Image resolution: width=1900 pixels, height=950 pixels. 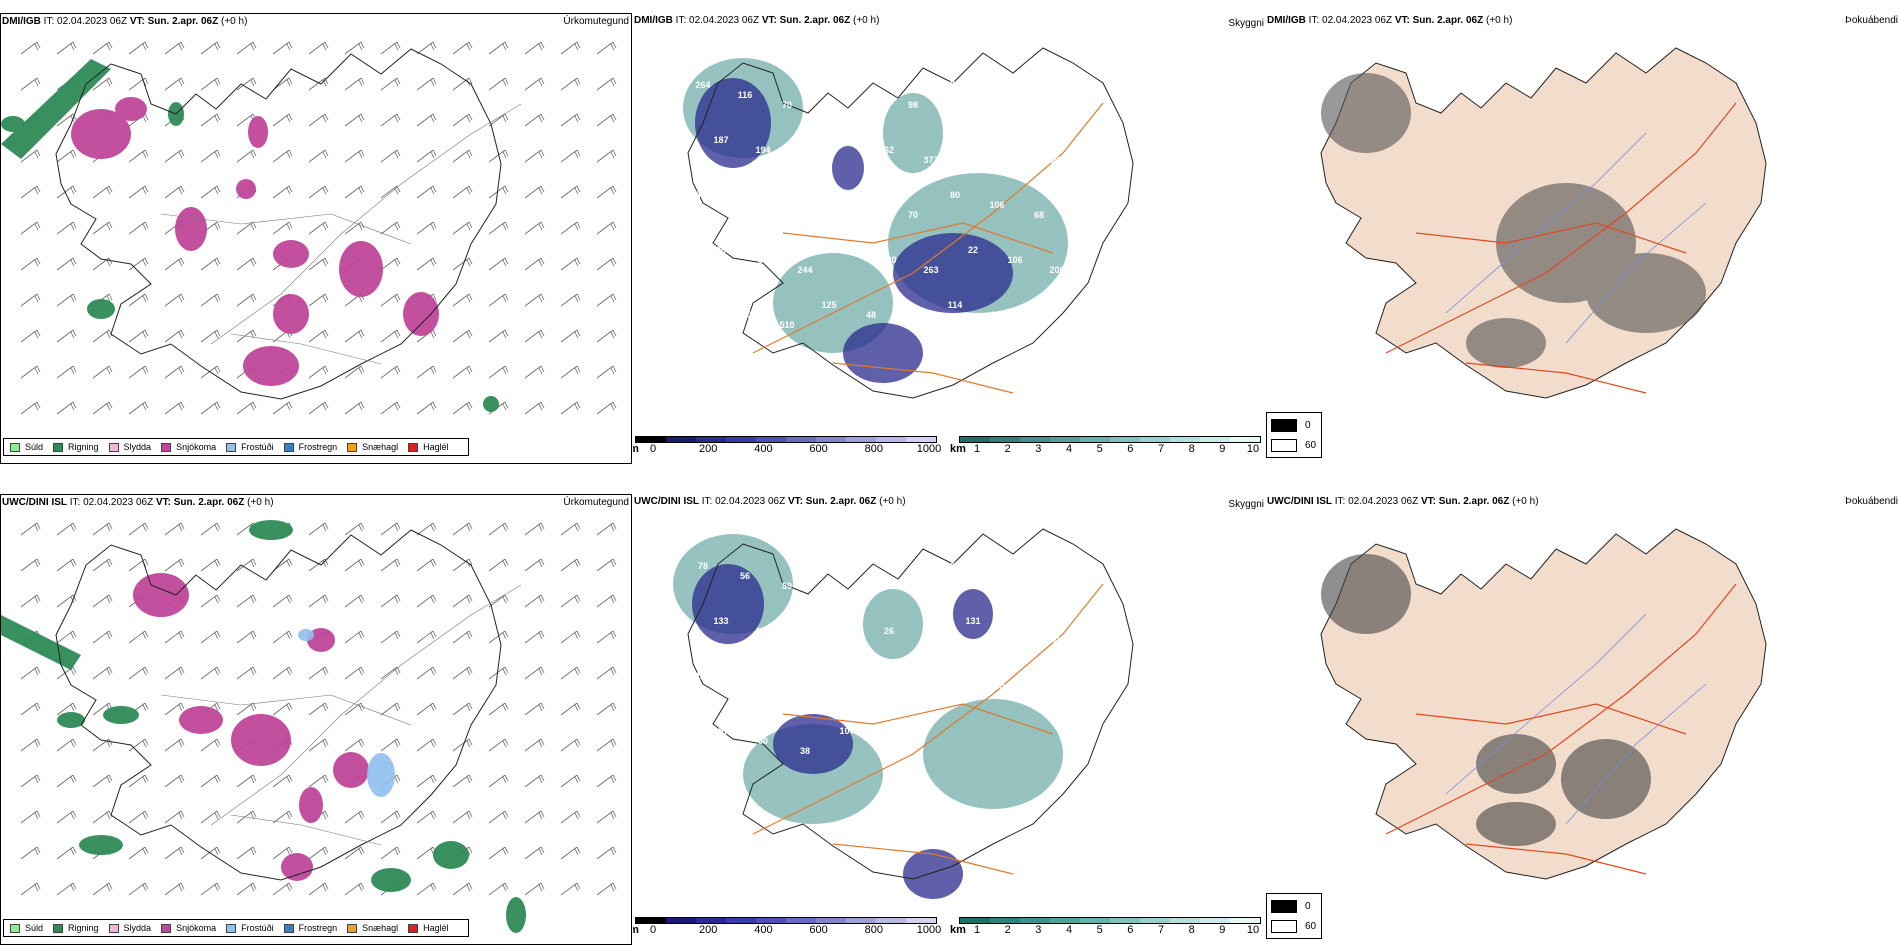 I want to click on colorbar-tick: 9, so click(x=1222, y=930).